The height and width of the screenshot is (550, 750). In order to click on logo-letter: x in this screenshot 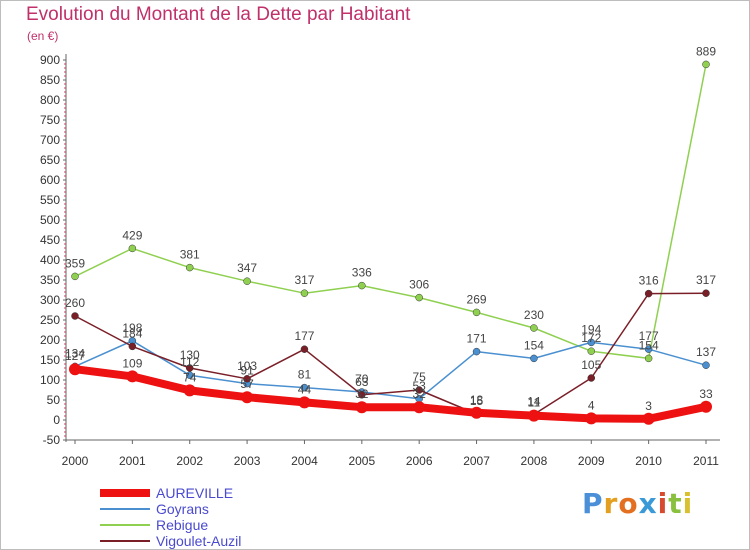, I will do `click(648, 503)`.